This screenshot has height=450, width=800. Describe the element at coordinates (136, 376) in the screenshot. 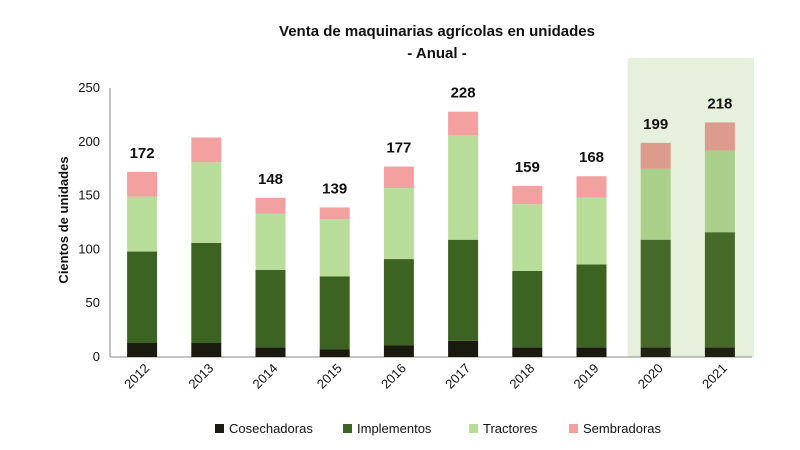

I see `x-tick-label-2012: 2012` at that location.